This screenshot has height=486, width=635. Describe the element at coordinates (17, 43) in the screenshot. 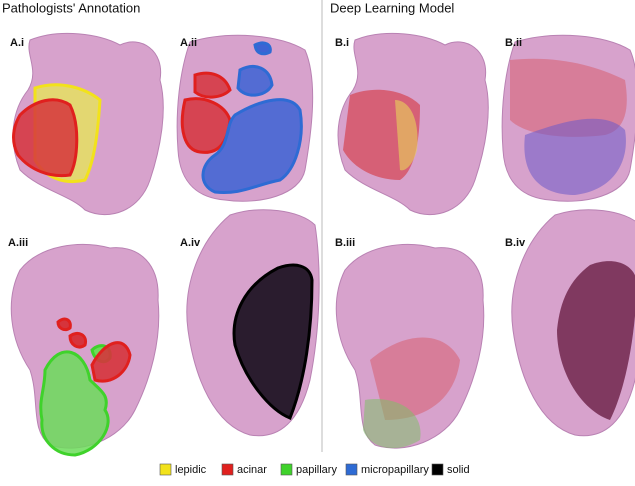

I see `panel-label: A.i` at that location.